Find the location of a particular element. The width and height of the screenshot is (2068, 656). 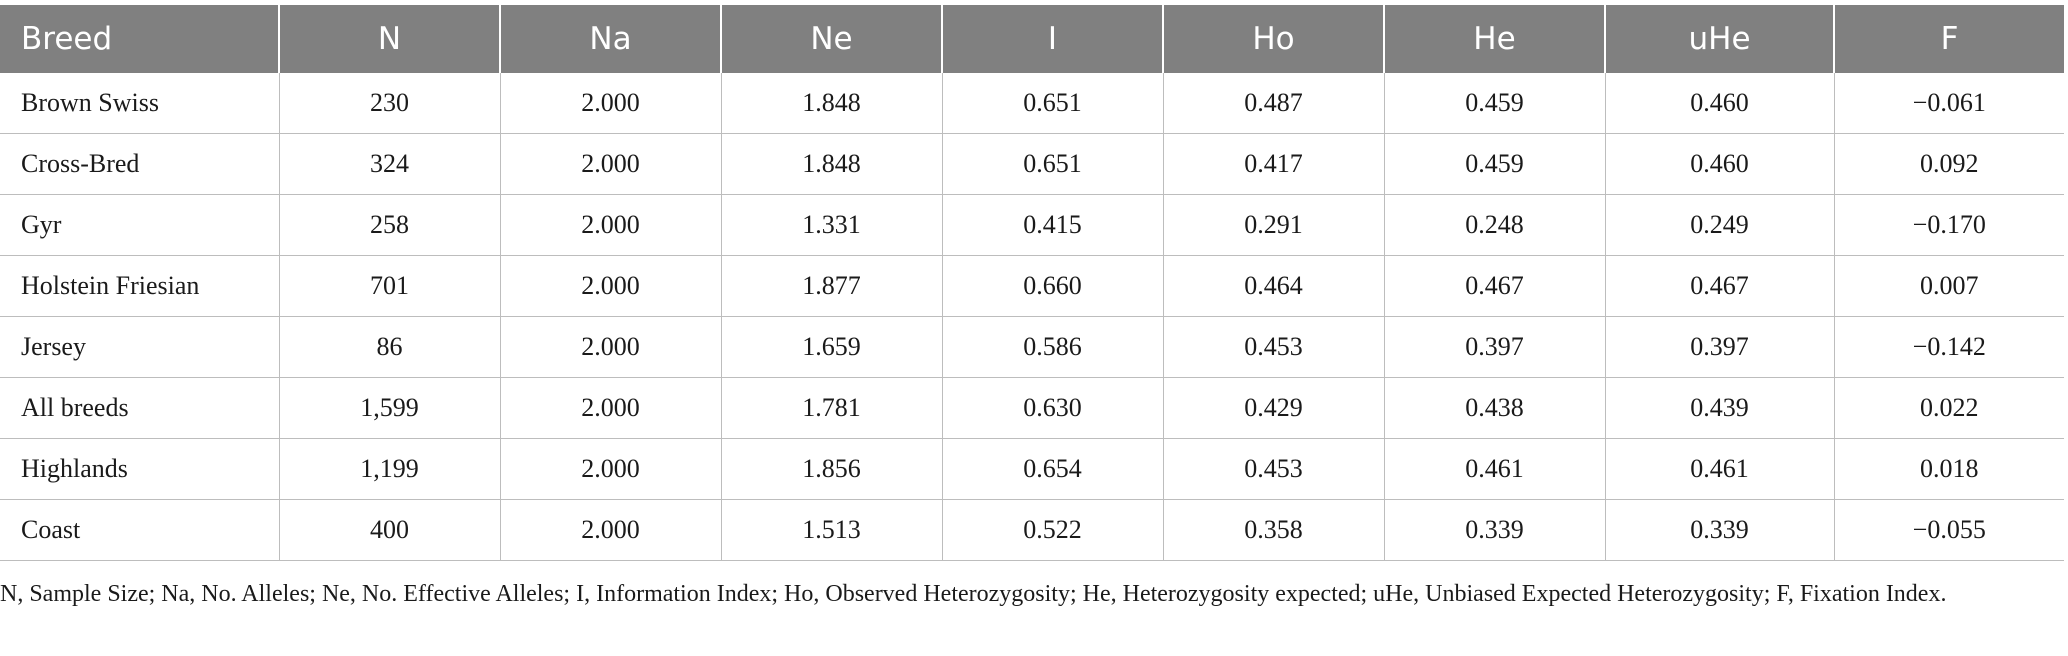

ne-cell: 1.331 is located at coordinates (832, 225).